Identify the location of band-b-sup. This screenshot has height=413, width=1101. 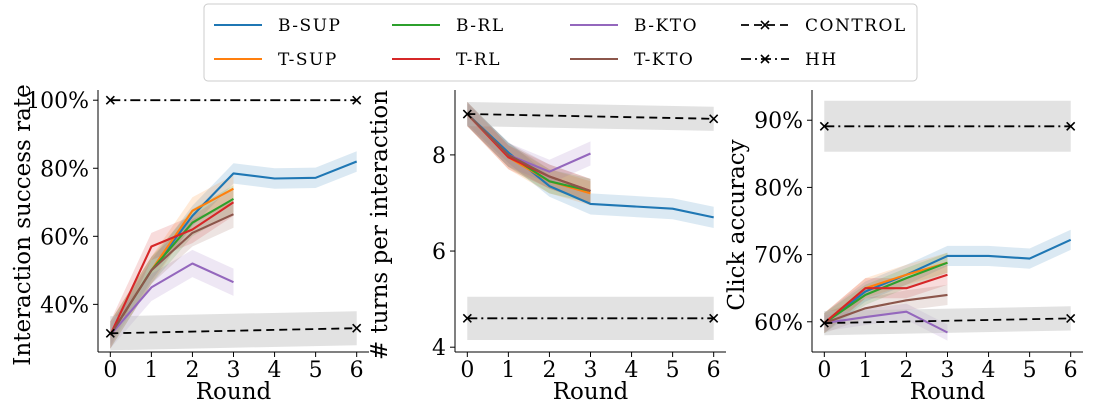
(947, 281).